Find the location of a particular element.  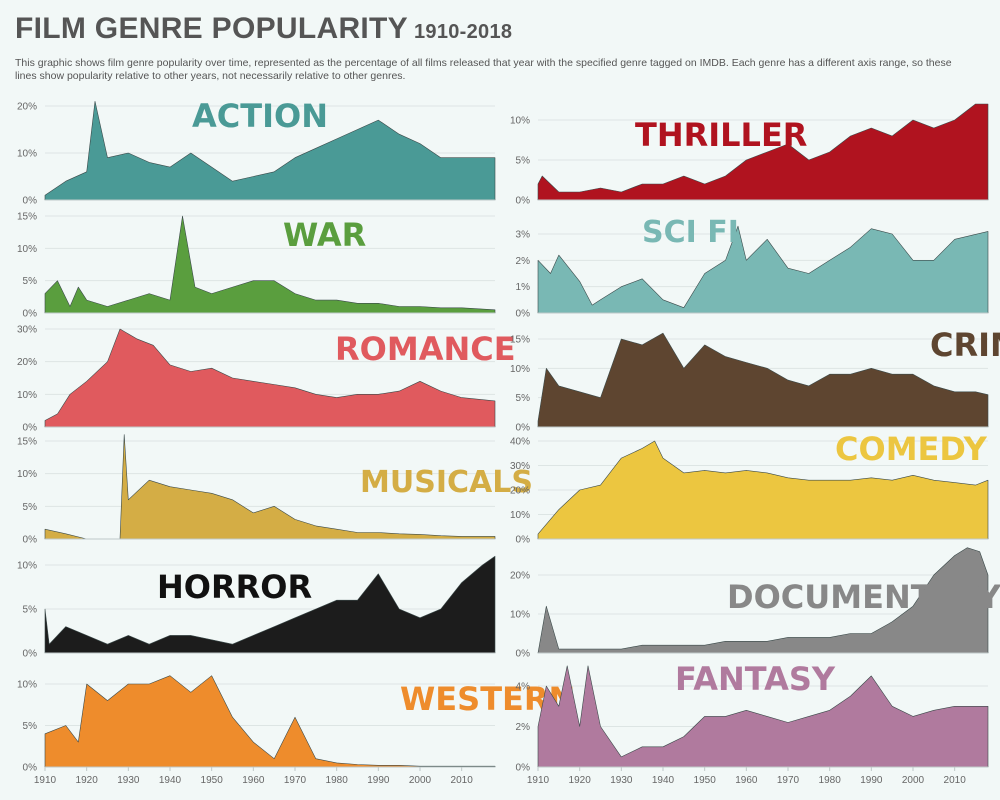

genre-label-documentary: DOCUMENTARY is located at coordinates (863, 597).